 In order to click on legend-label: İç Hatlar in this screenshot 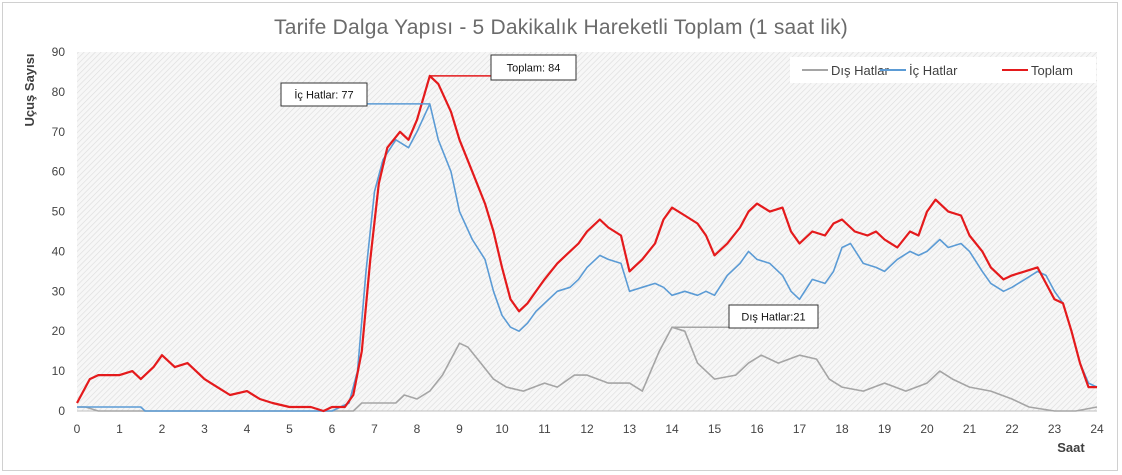, I will do `click(933, 70)`.